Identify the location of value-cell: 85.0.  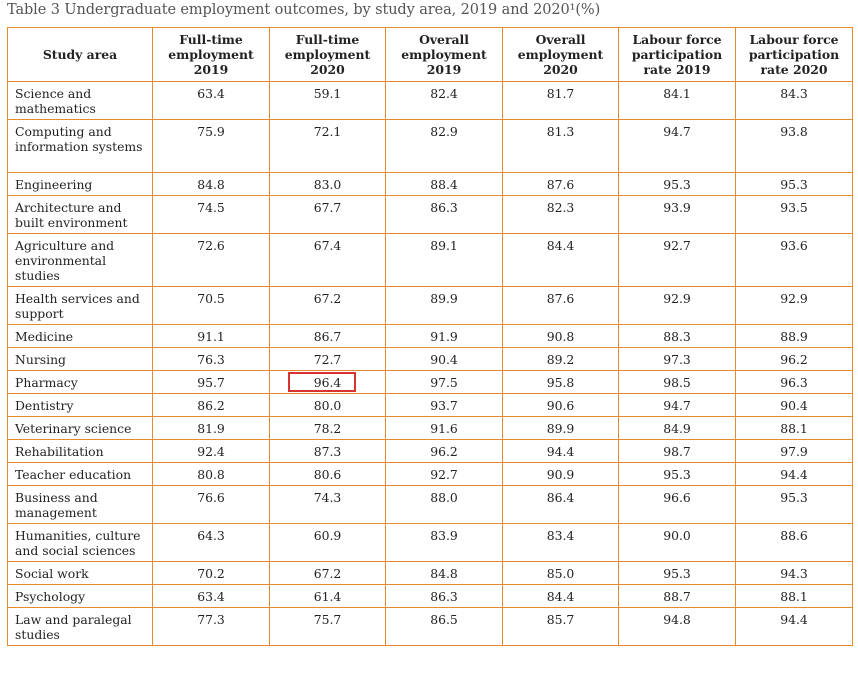
(560, 573).